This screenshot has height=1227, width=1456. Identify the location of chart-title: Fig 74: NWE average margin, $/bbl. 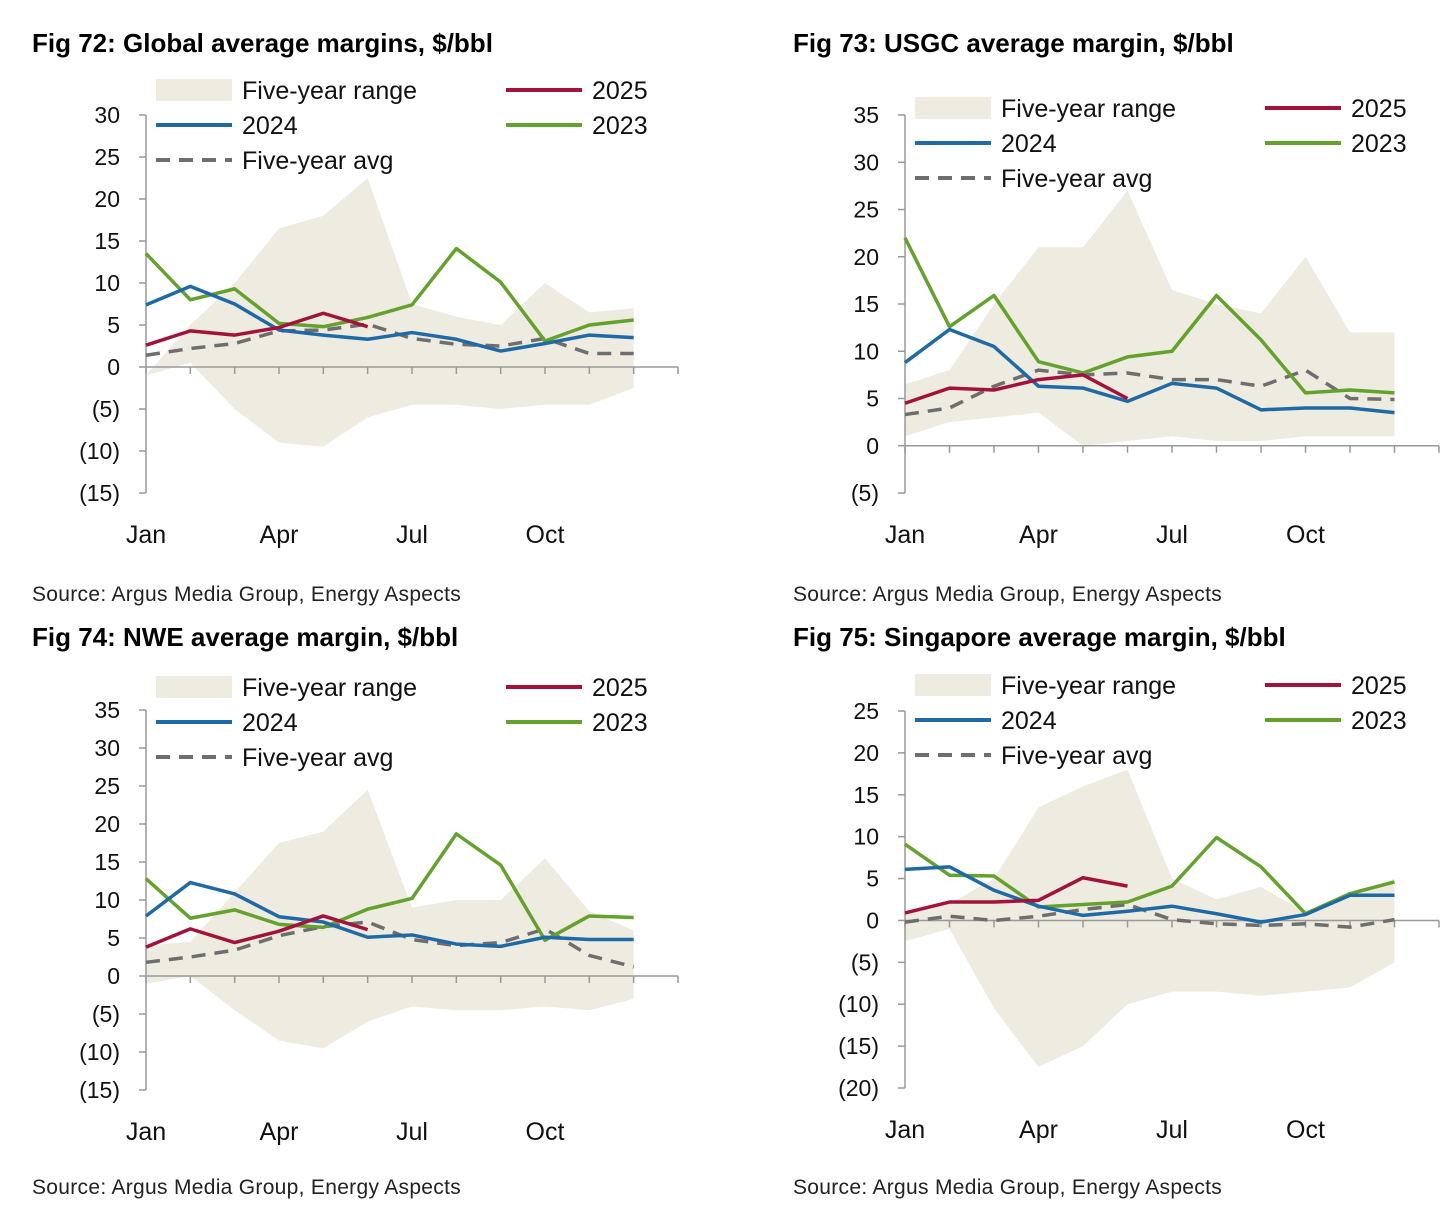
(245, 637).